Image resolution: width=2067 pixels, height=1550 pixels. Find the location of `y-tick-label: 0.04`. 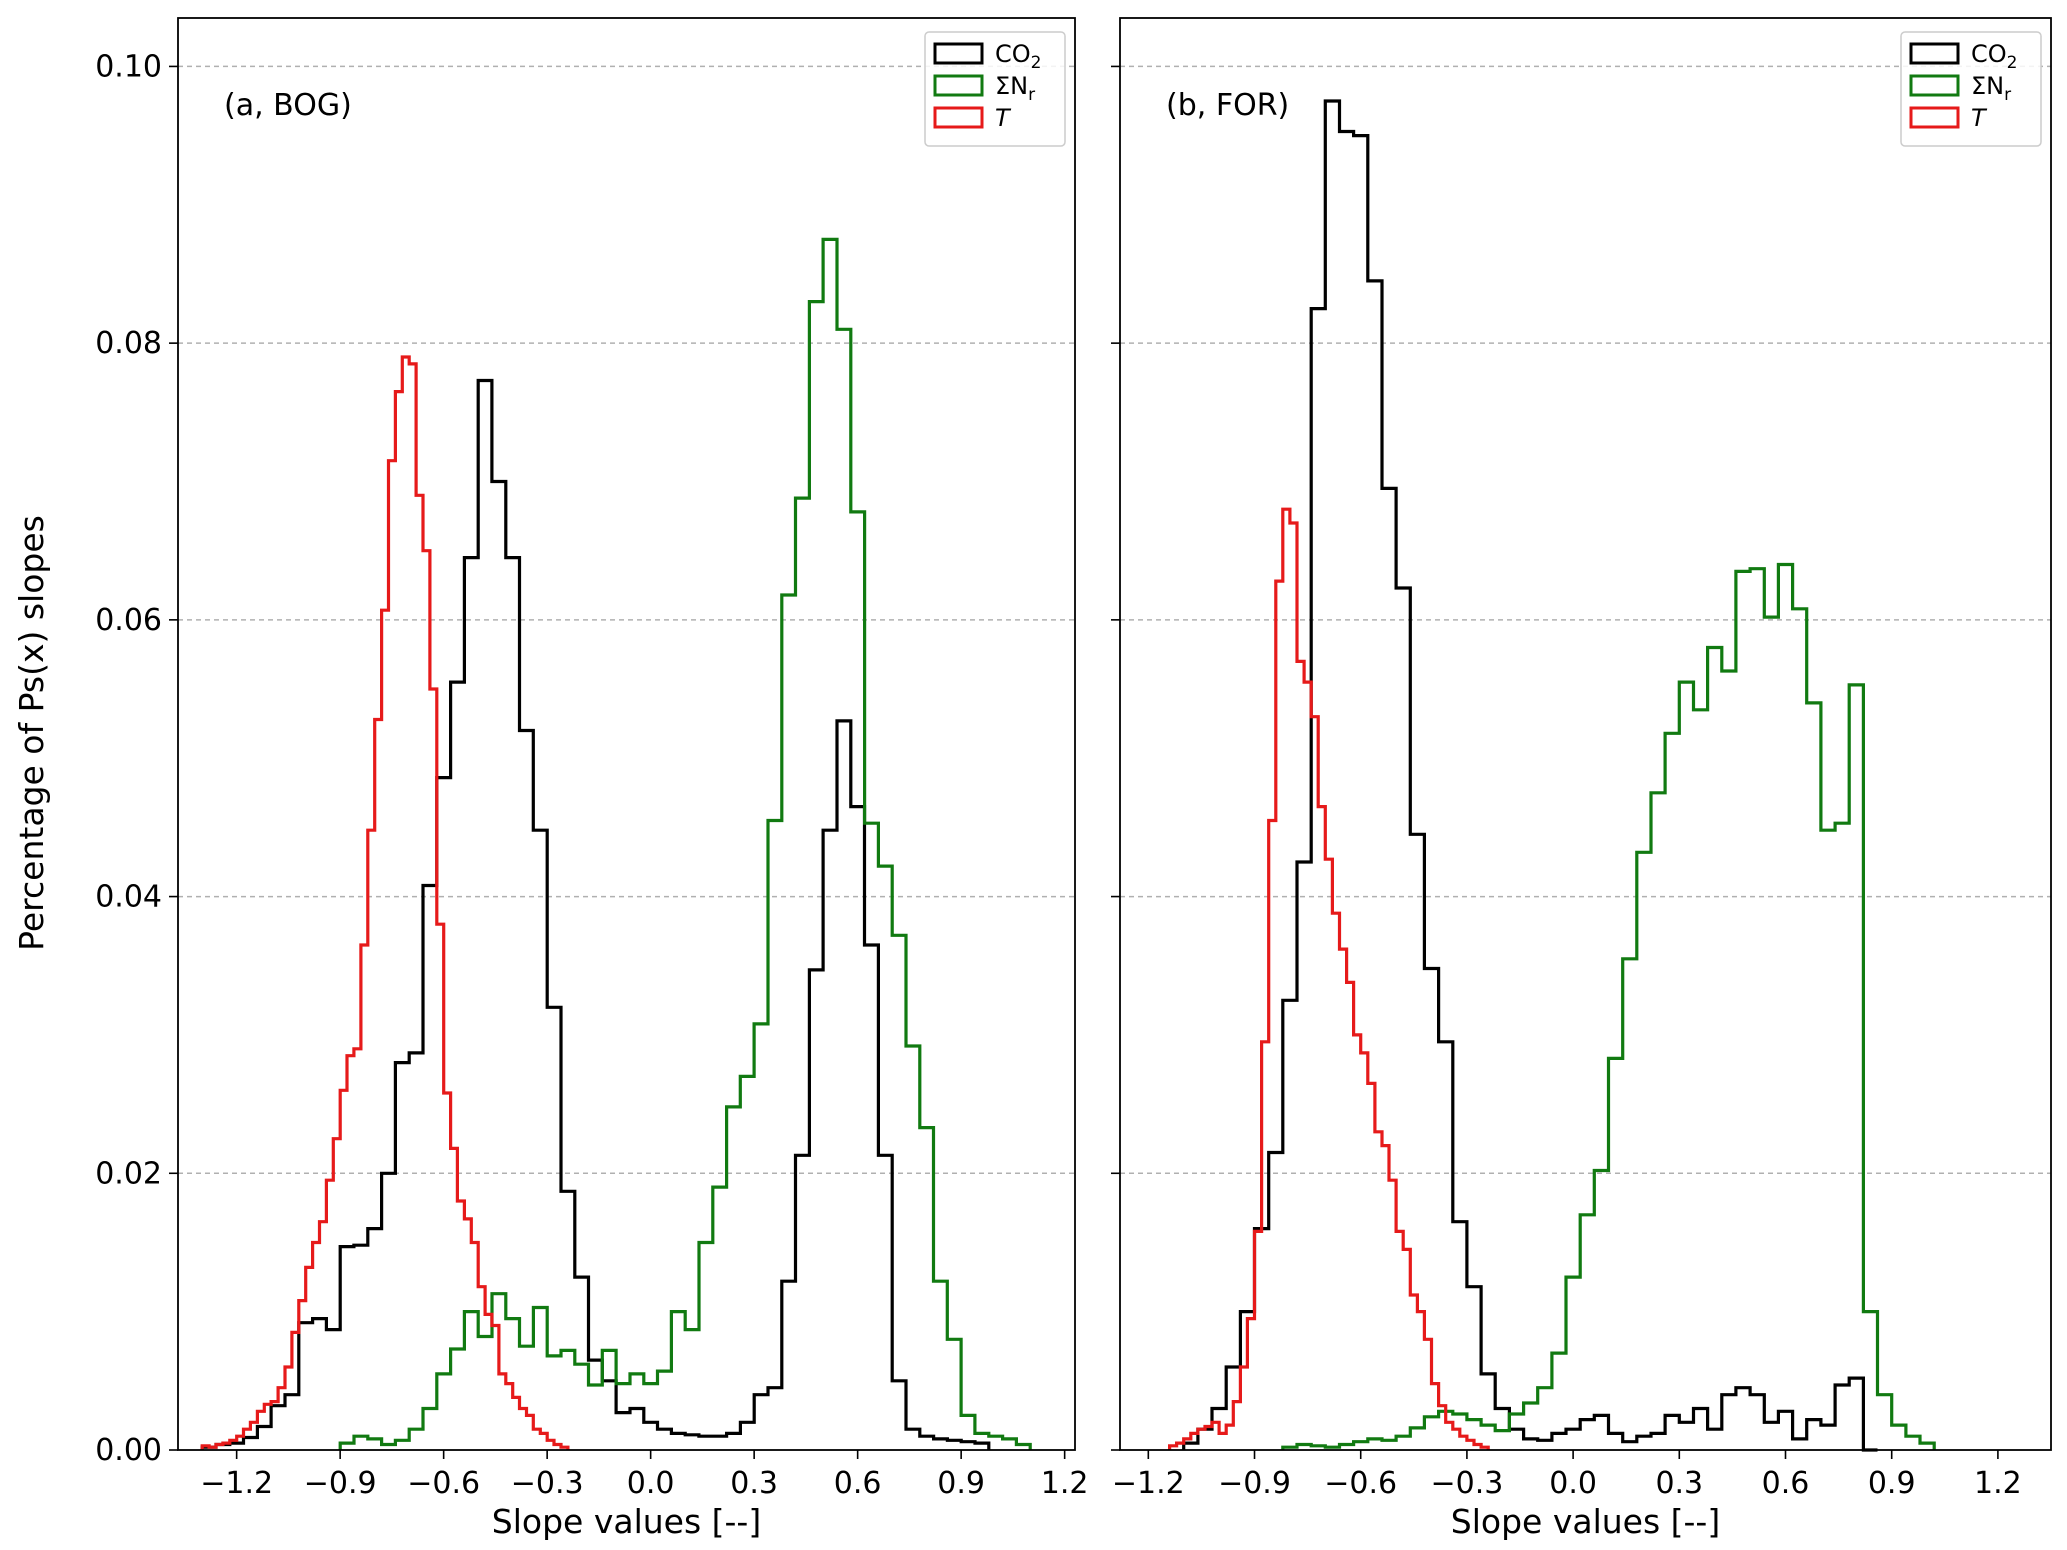

y-tick-label: 0.04 is located at coordinates (128, 897).